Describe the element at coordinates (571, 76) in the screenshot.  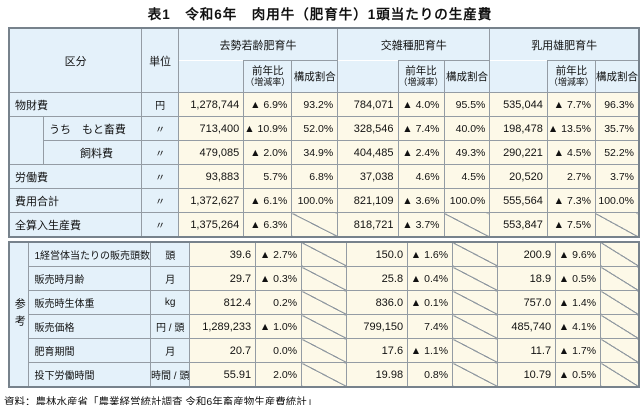
I see `header-yoy-3: 前年比 （増減率）` at that location.